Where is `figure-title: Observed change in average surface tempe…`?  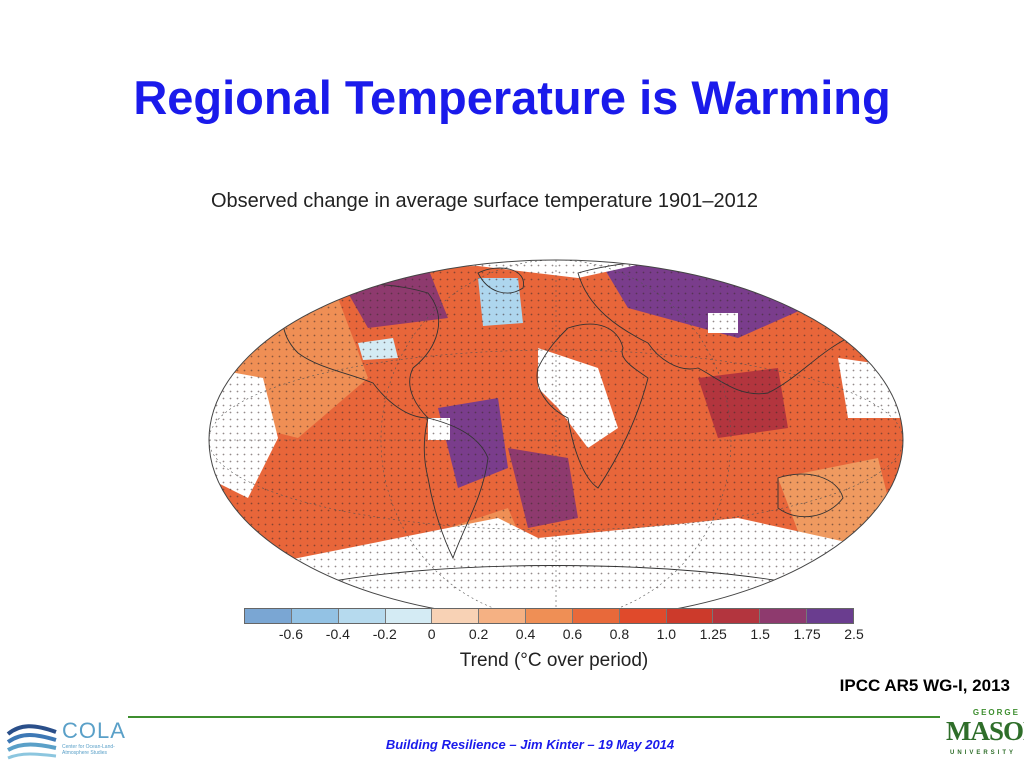
figure-title: Observed change in average surface tempe… is located at coordinates (485, 201).